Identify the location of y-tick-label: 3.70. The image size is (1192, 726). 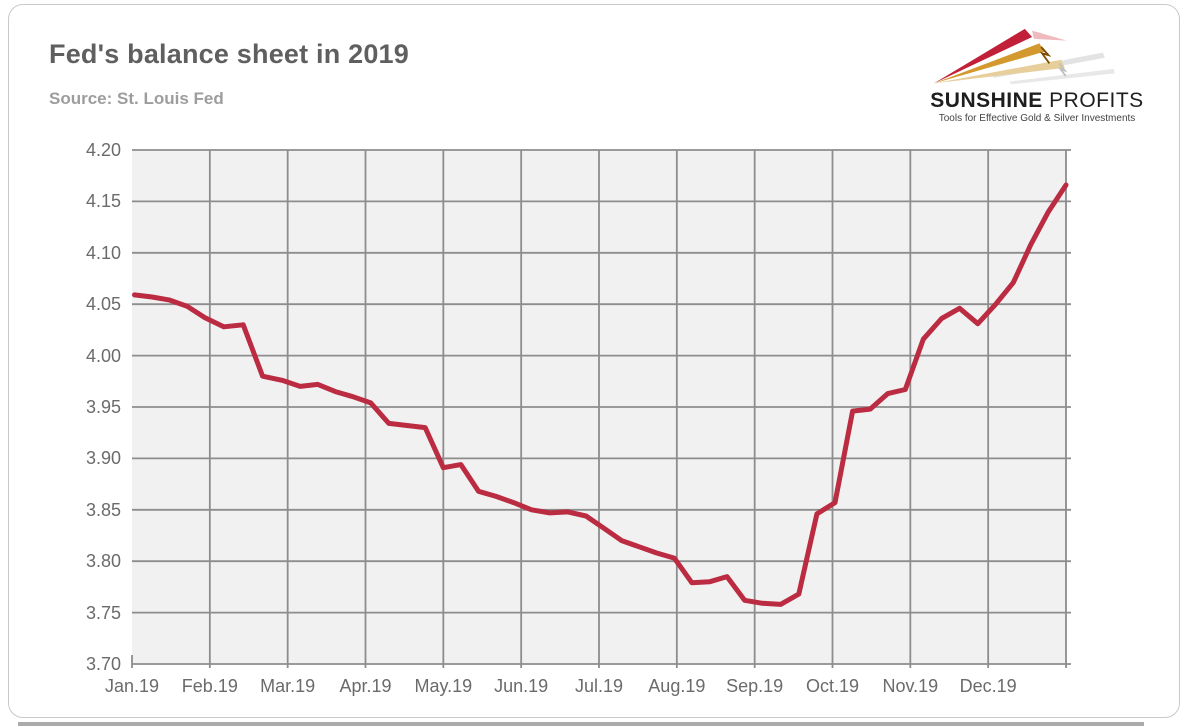
(103, 664).